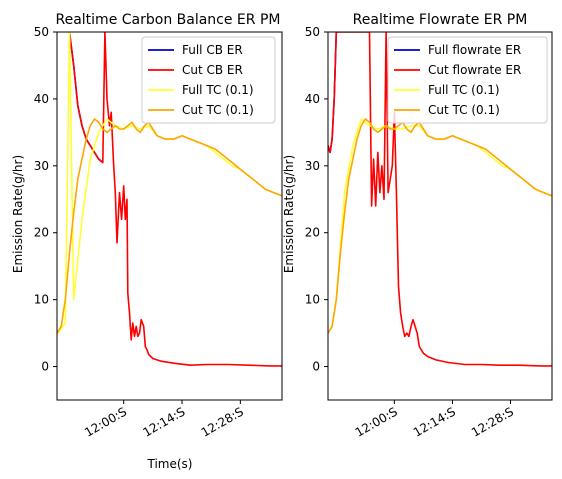  What do you see at coordinates (474, 50) in the screenshot?
I see `legend-label: Full flowrate ER` at bounding box center [474, 50].